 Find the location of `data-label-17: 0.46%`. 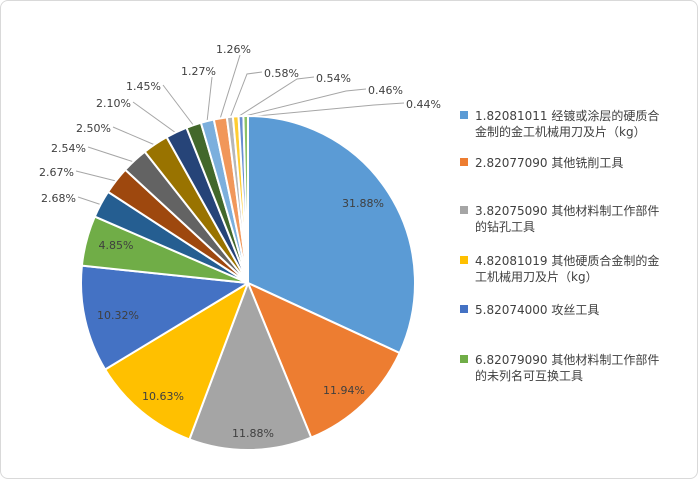

data-label-17: 0.46% is located at coordinates (385, 90).